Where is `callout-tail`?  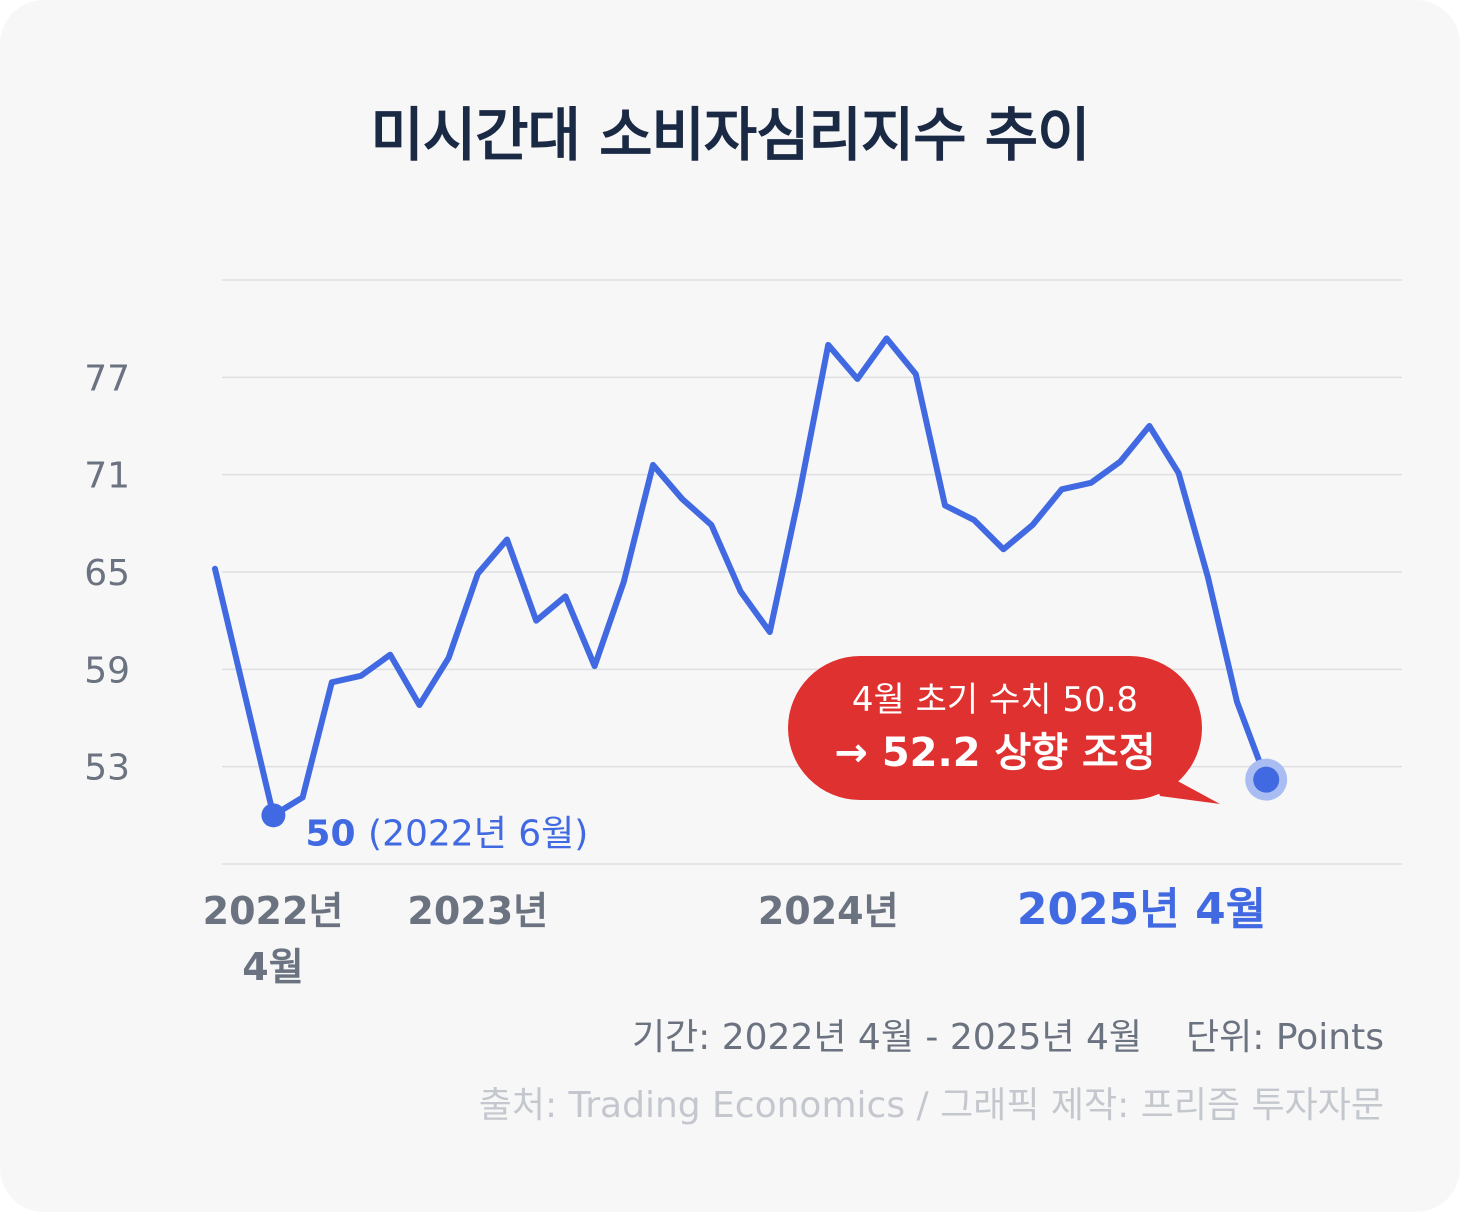 callout-tail is located at coordinates (1185, 785).